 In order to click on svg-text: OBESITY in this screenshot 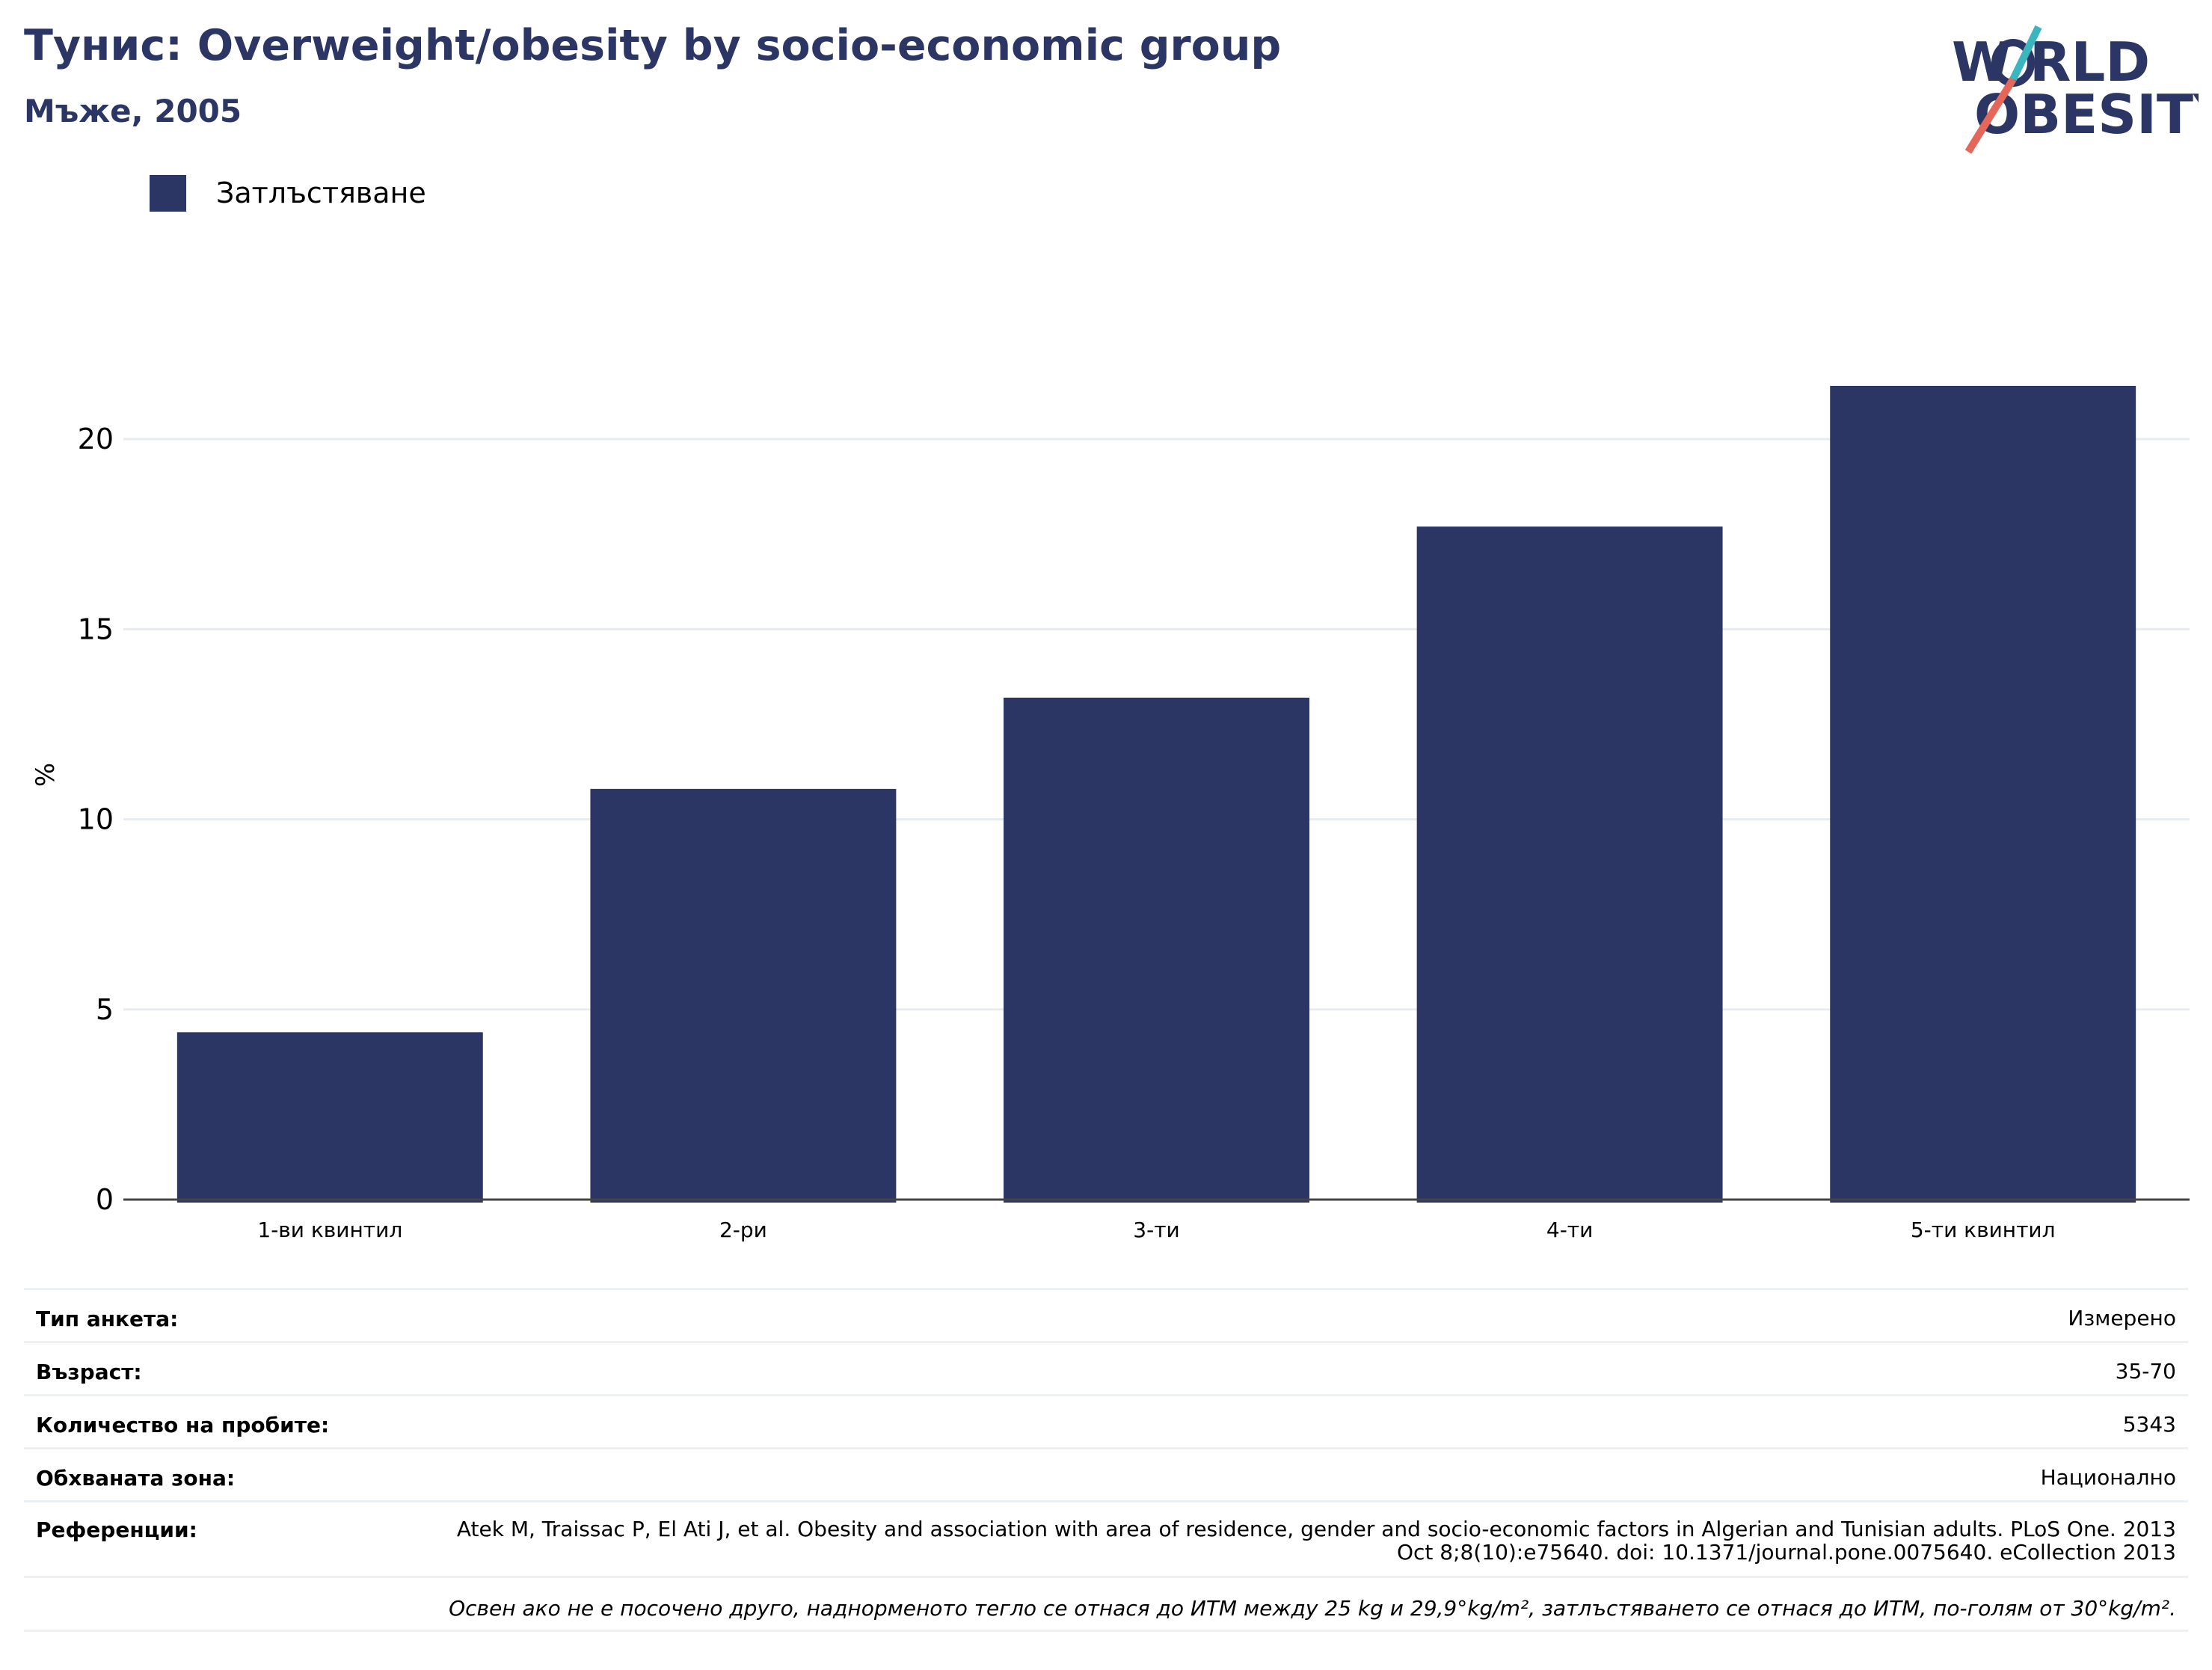, I will do `click(2086, 114)`.